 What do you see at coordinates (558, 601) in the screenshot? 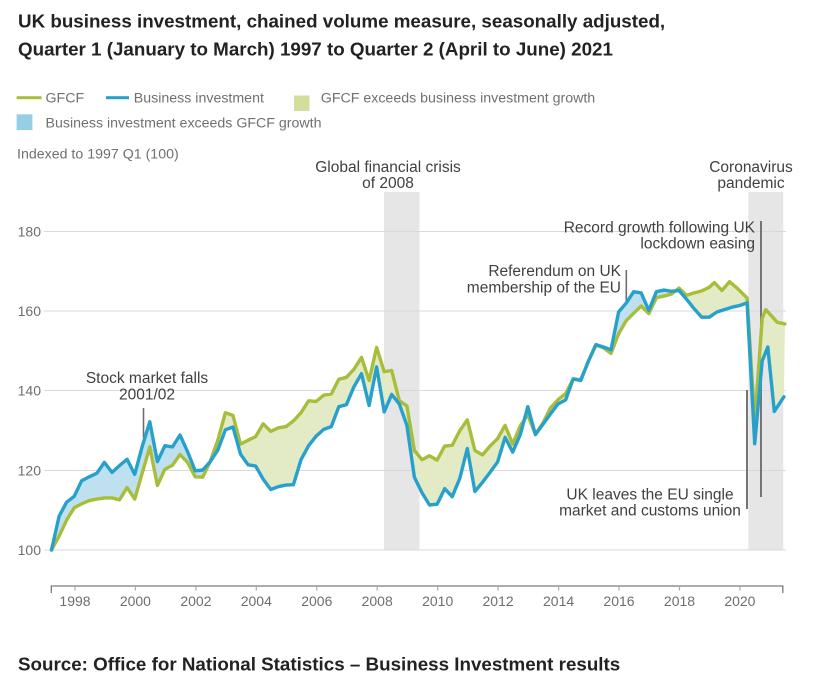
I see `svg-text: 2014` at bounding box center [558, 601].